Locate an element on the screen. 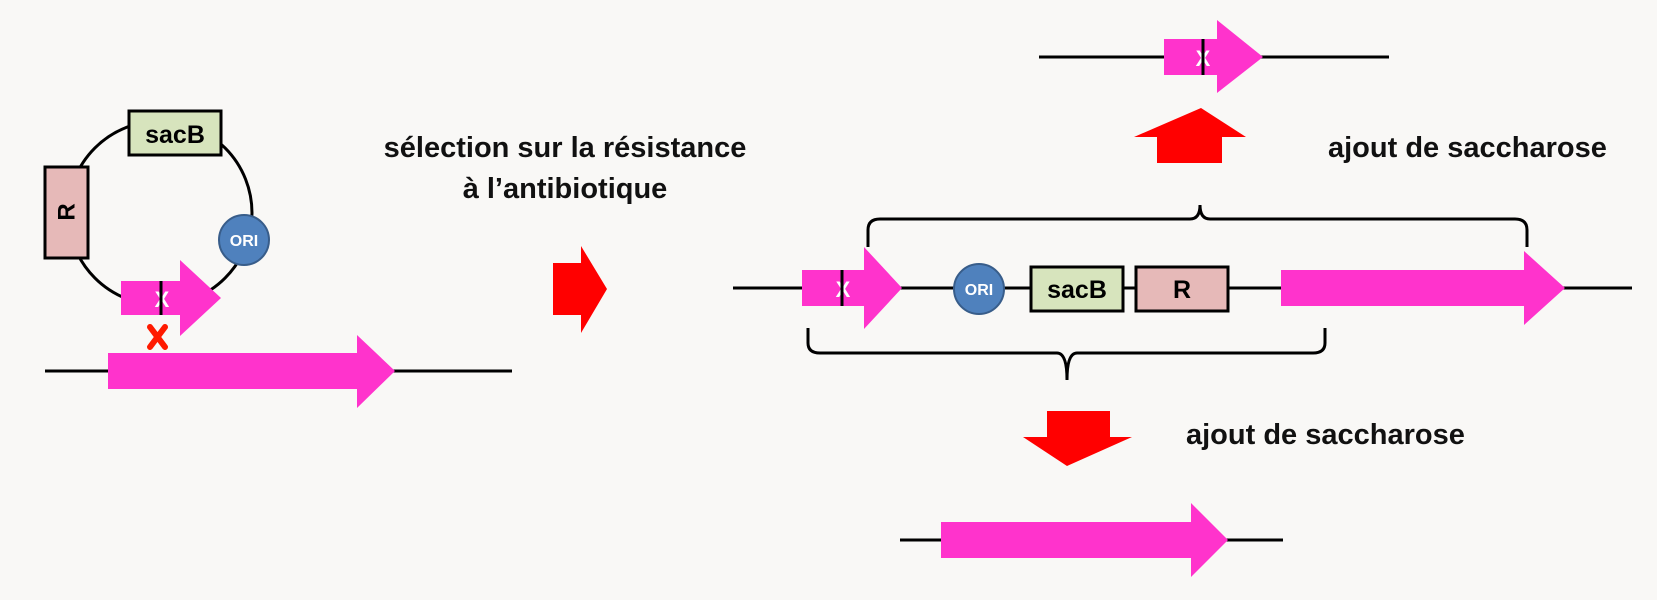 The image size is (1657, 600). integrated-ori-label: ORI is located at coordinates (979, 290).